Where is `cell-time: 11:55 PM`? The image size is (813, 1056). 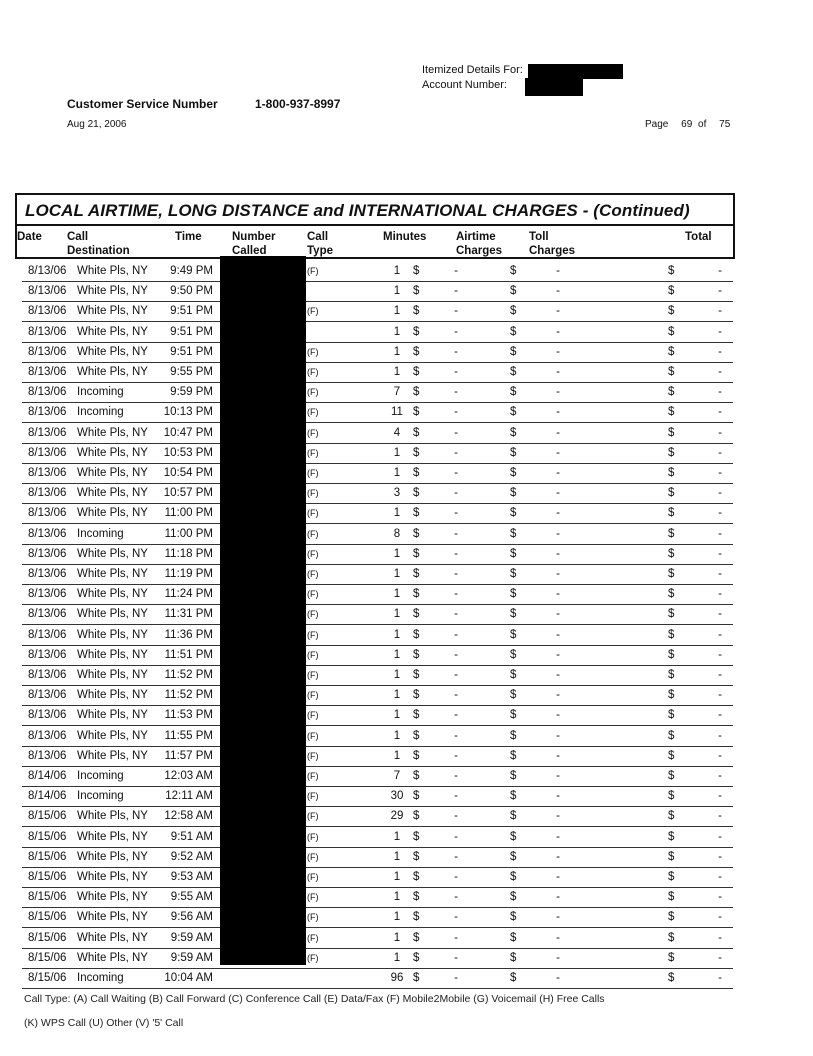
cell-time: 11:55 PM is located at coordinates (188, 735).